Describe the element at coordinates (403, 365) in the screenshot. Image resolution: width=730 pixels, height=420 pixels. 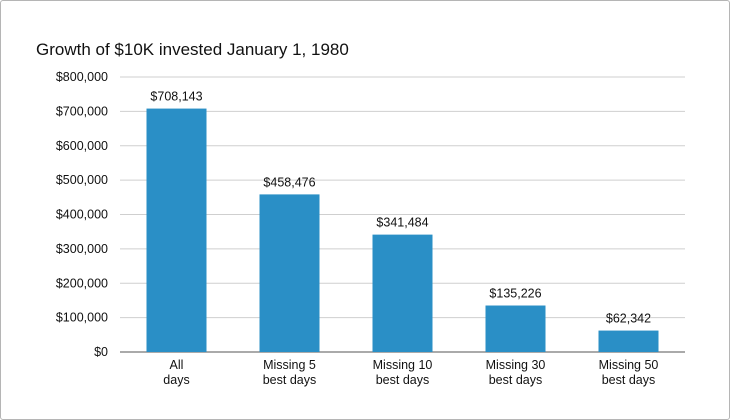
I see `x-tick-label: Missing 10` at that location.